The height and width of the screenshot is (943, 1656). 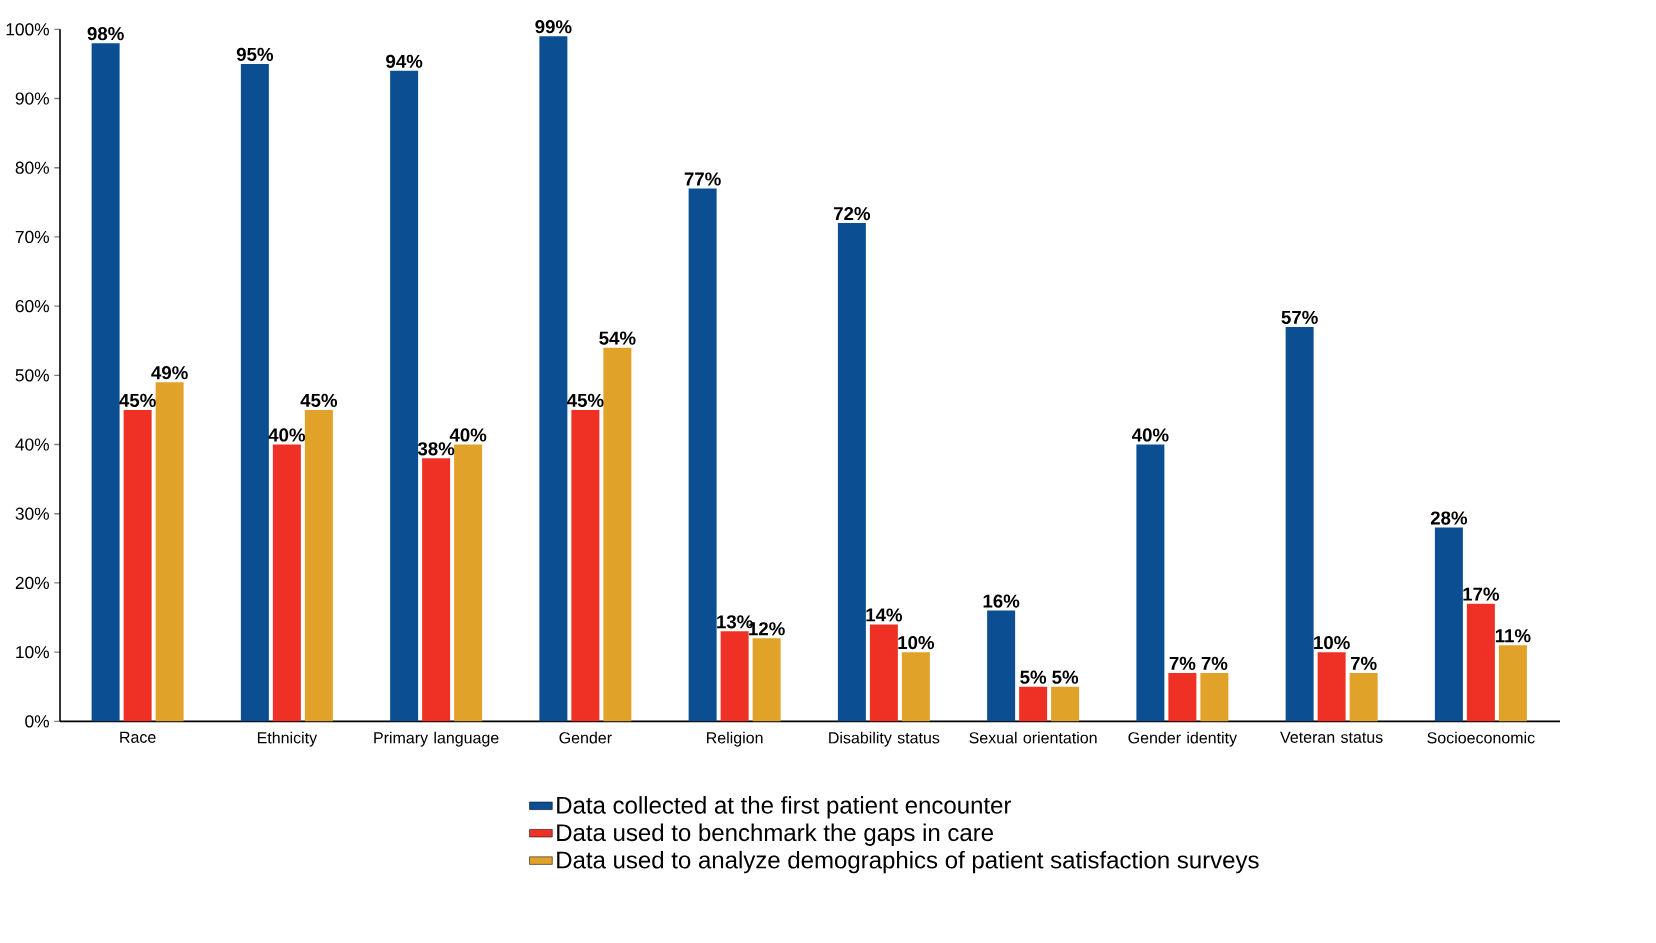 I want to click on y-tick-label: 30%, so click(x=32, y=514).